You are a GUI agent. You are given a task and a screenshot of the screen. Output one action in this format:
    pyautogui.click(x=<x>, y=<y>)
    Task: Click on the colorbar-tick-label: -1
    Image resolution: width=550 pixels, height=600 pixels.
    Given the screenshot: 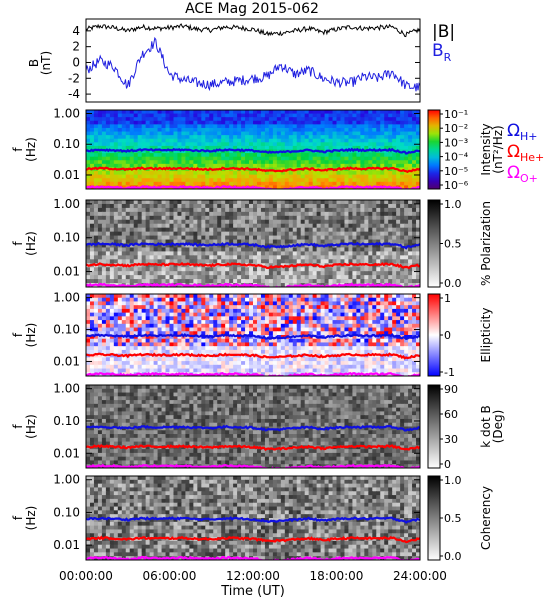 What is the action you would take?
    pyautogui.click(x=449, y=372)
    